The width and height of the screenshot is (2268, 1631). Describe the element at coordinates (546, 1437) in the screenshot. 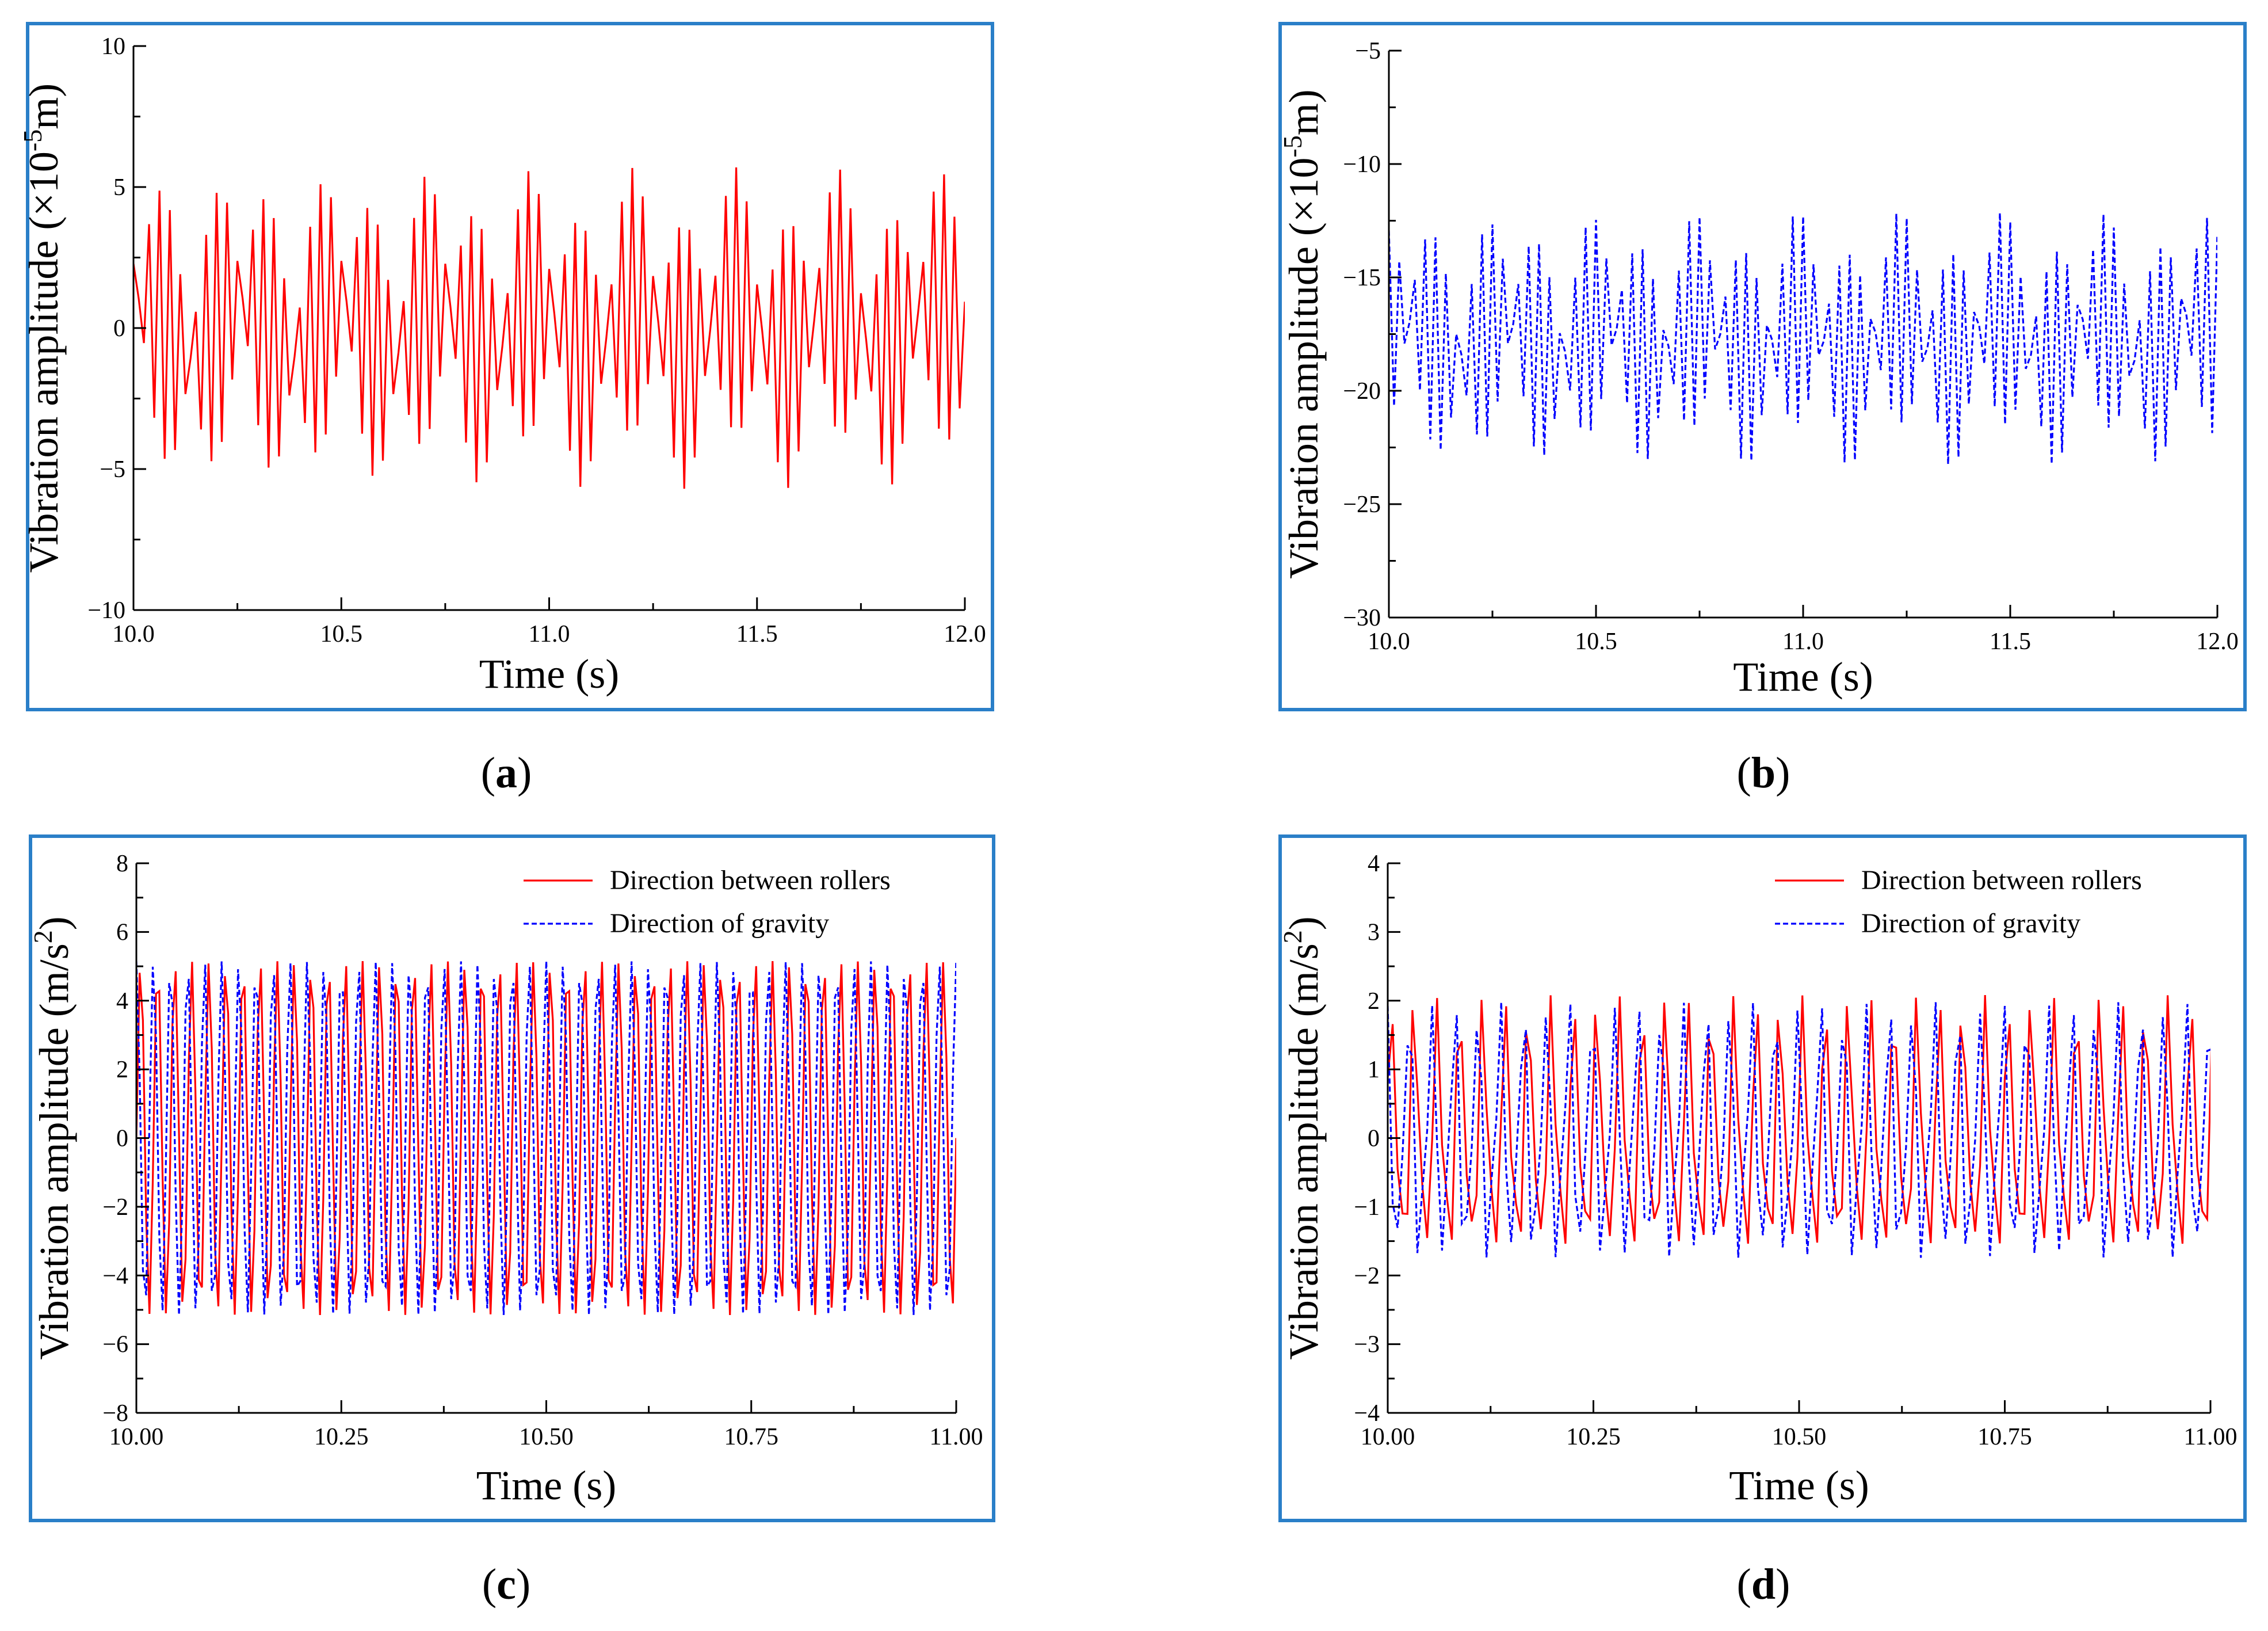

I see `x-tick-label-c: 10.50` at that location.